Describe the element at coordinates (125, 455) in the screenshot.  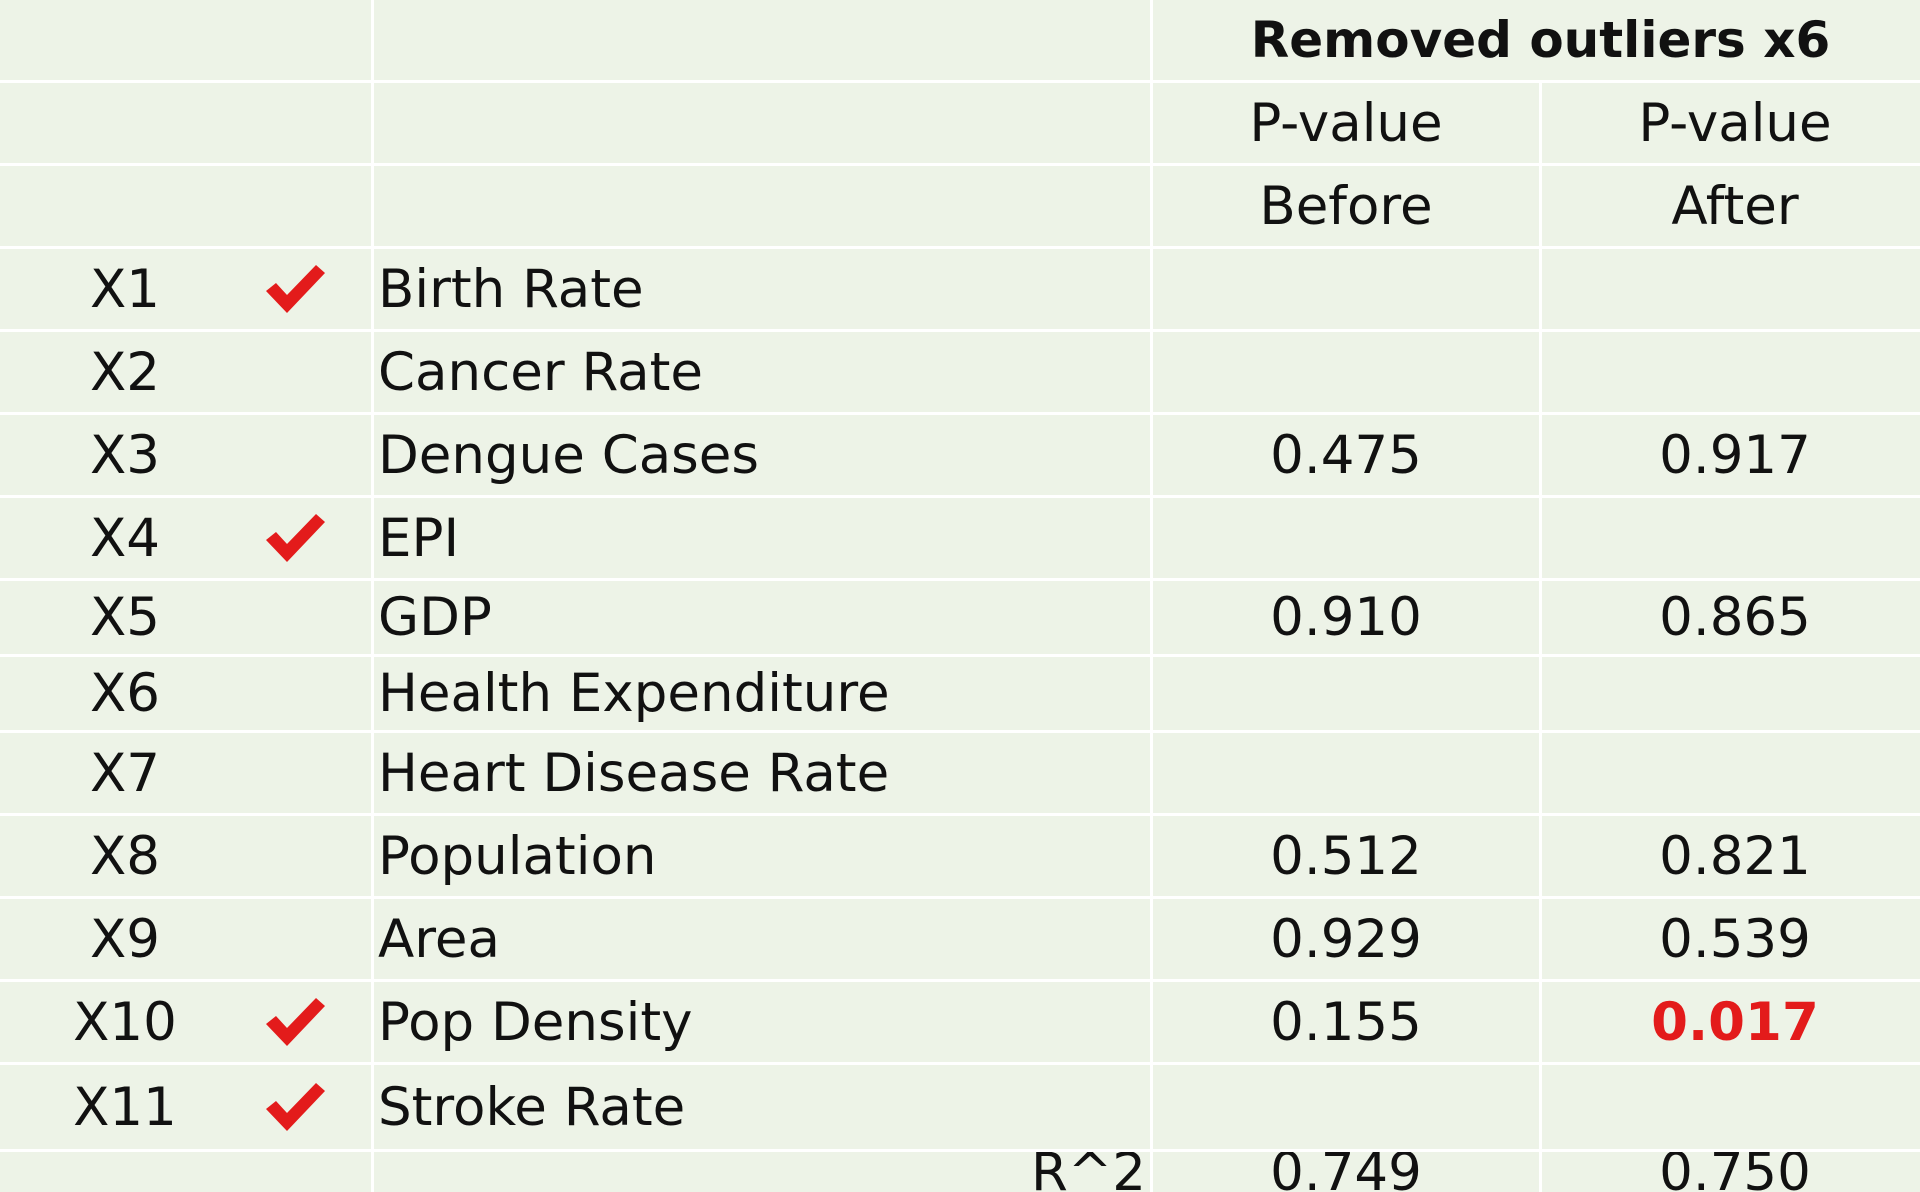
I see `variable-id: X3` at that location.